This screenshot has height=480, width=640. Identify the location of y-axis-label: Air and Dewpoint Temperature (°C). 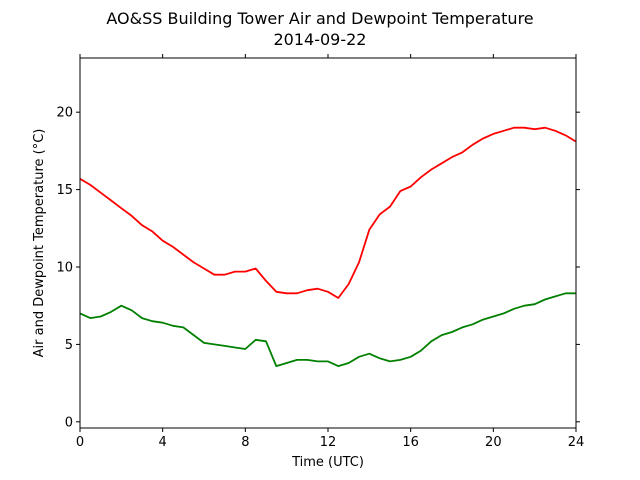
(39, 243).